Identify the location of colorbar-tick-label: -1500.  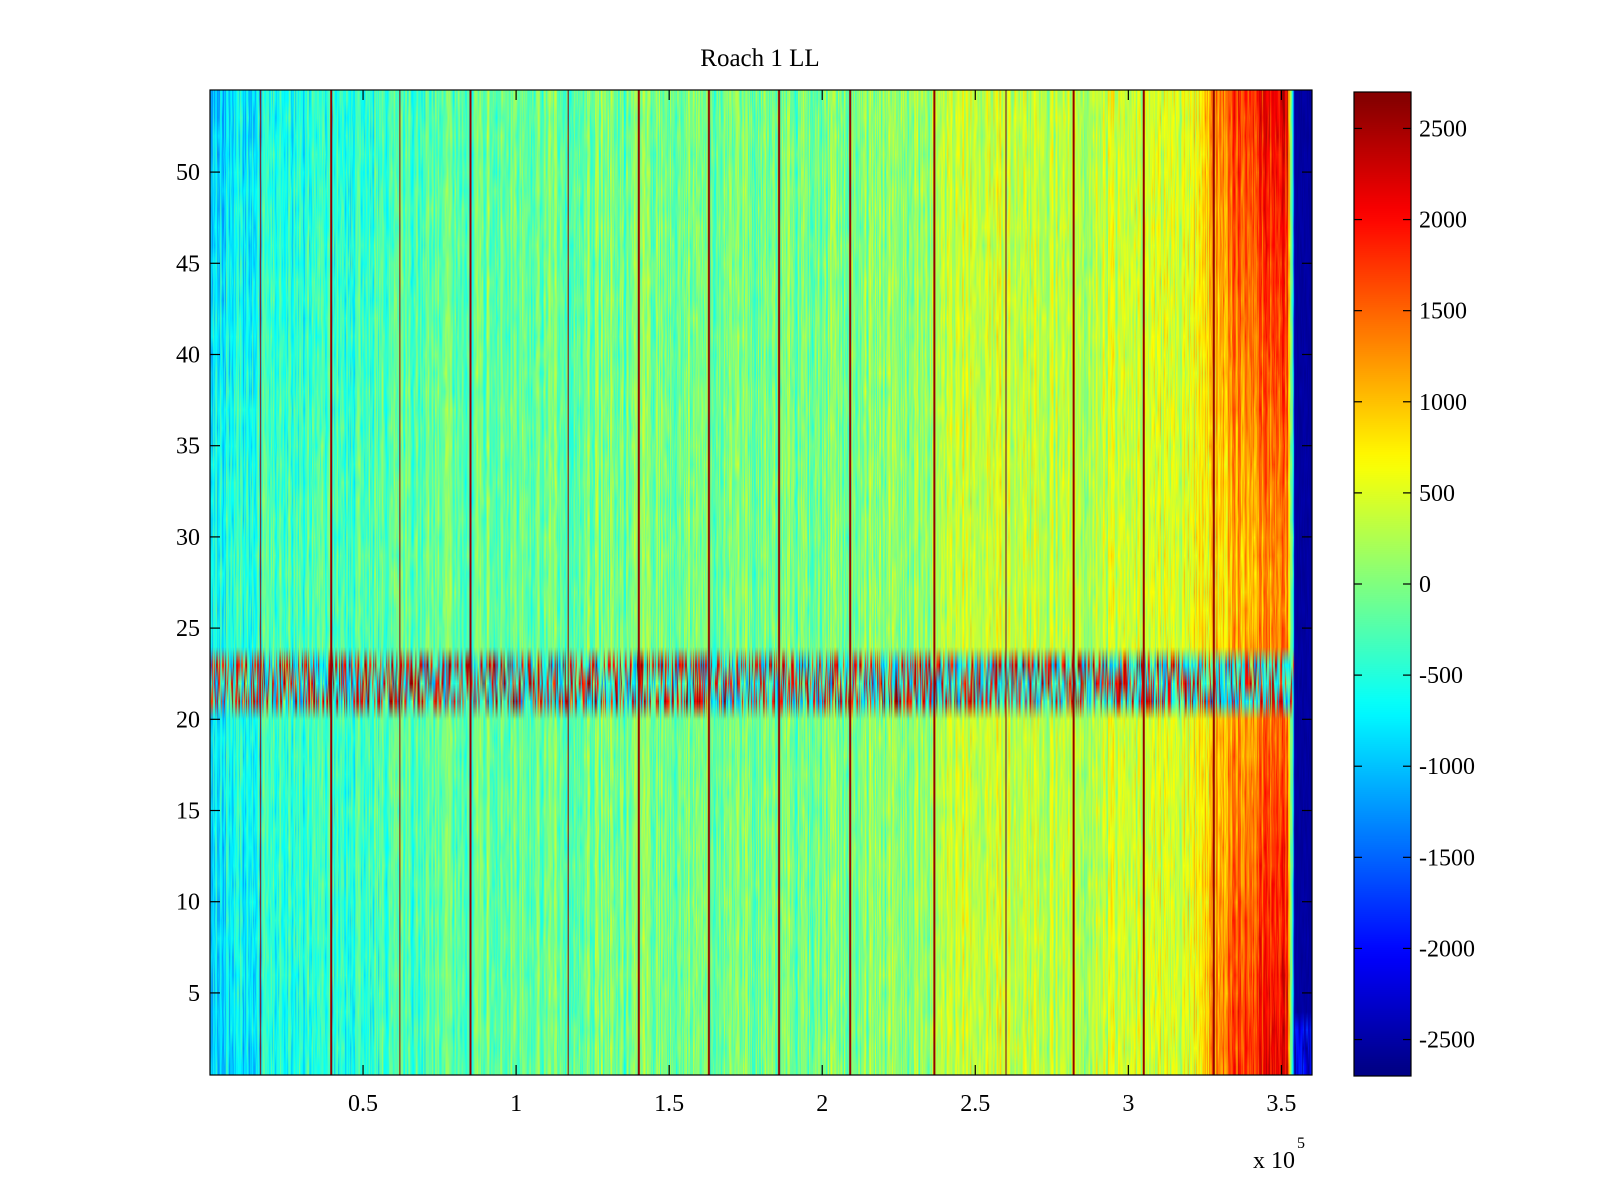
(1447, 858).